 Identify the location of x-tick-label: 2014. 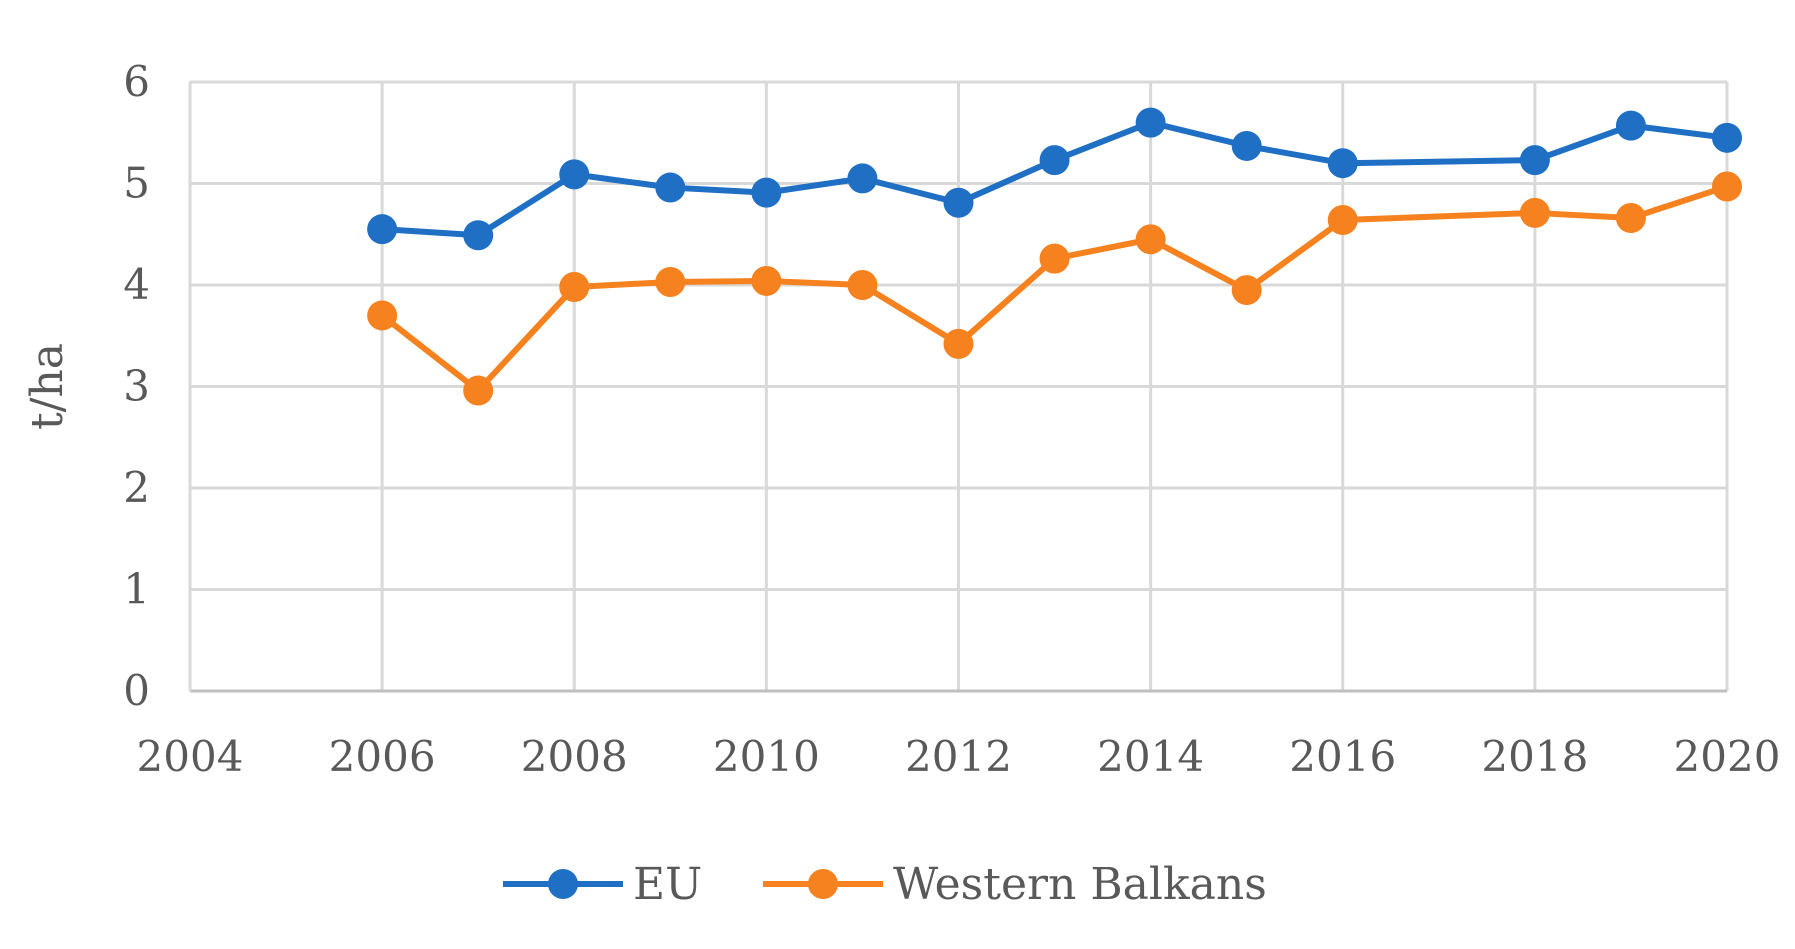
(1150, 756).